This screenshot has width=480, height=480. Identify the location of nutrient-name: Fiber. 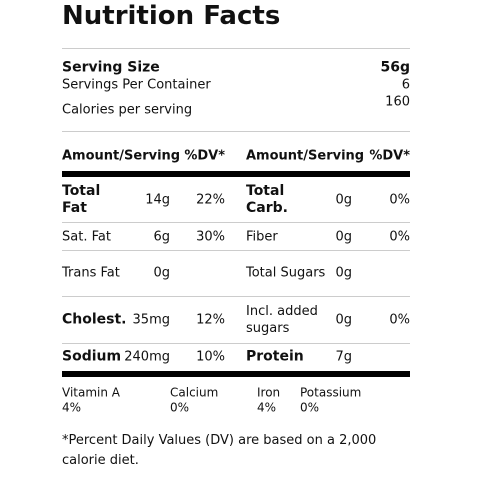
(262, 237).